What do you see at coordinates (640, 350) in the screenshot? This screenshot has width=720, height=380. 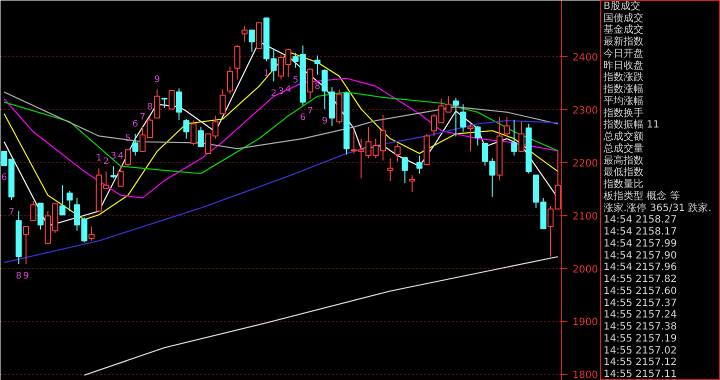 I see `text: 14:55 2157.02` at bounding box center [640, 350].